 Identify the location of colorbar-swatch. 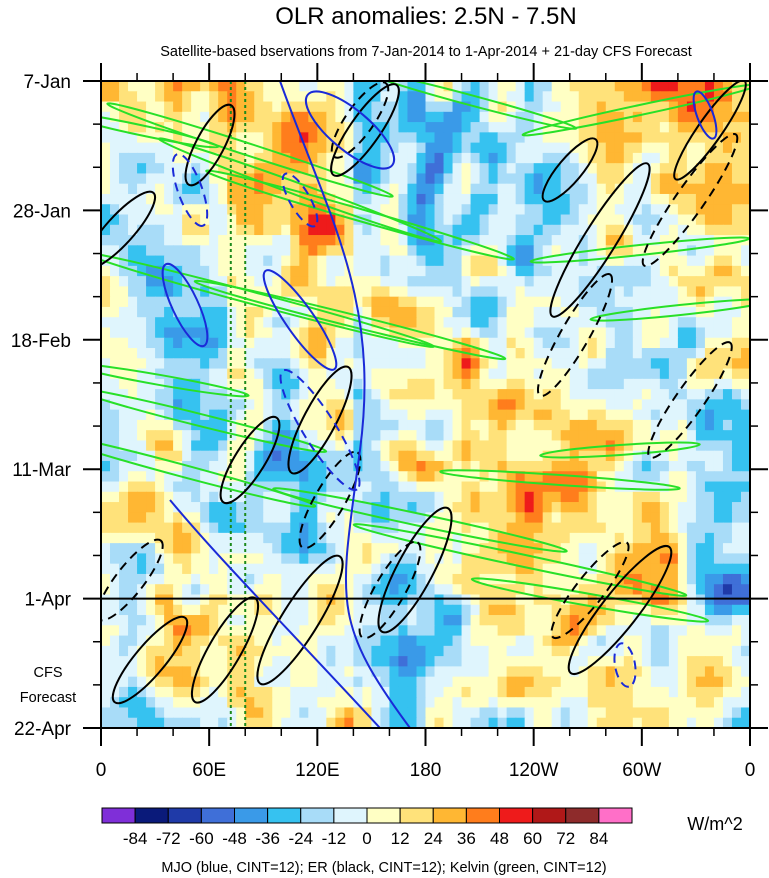
(284, 815).